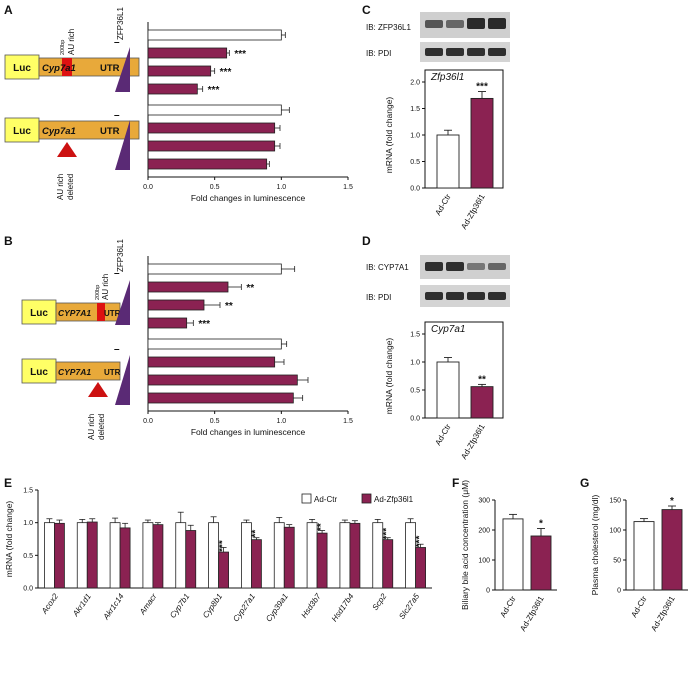 Image resolution: width=700 pixels, height=675 pixels. Describe the element at coordinates (484, 501) in the screenshot. I see `y-tick-label: 300` at that location.